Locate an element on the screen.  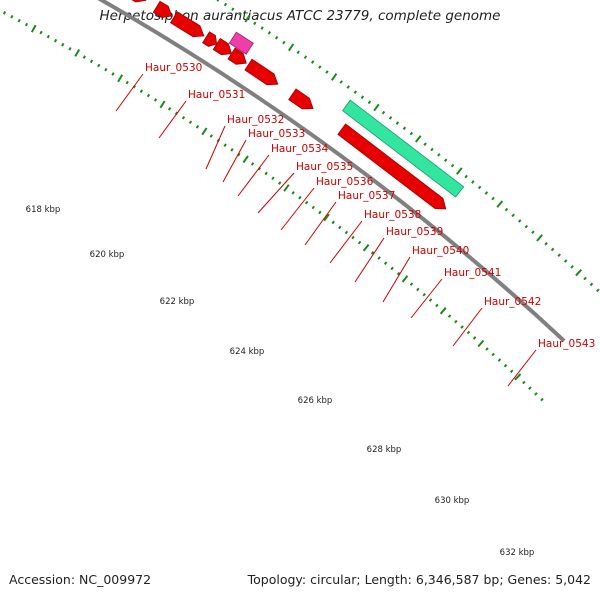
gene-label: Haur_0539 is located at coordinates (414, 232).